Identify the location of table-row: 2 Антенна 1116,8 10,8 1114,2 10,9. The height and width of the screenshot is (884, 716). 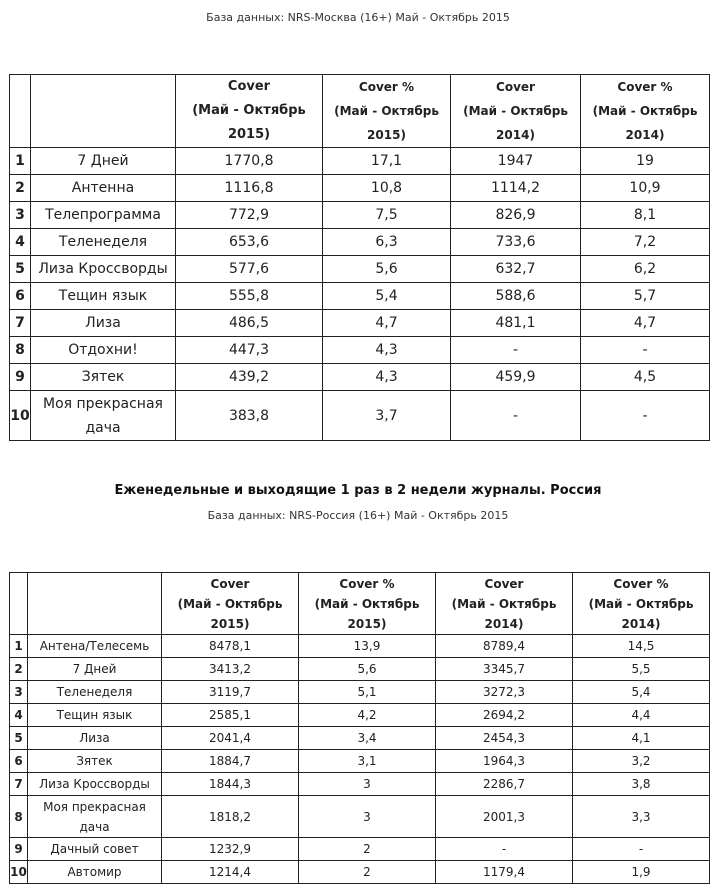
(359, 188).